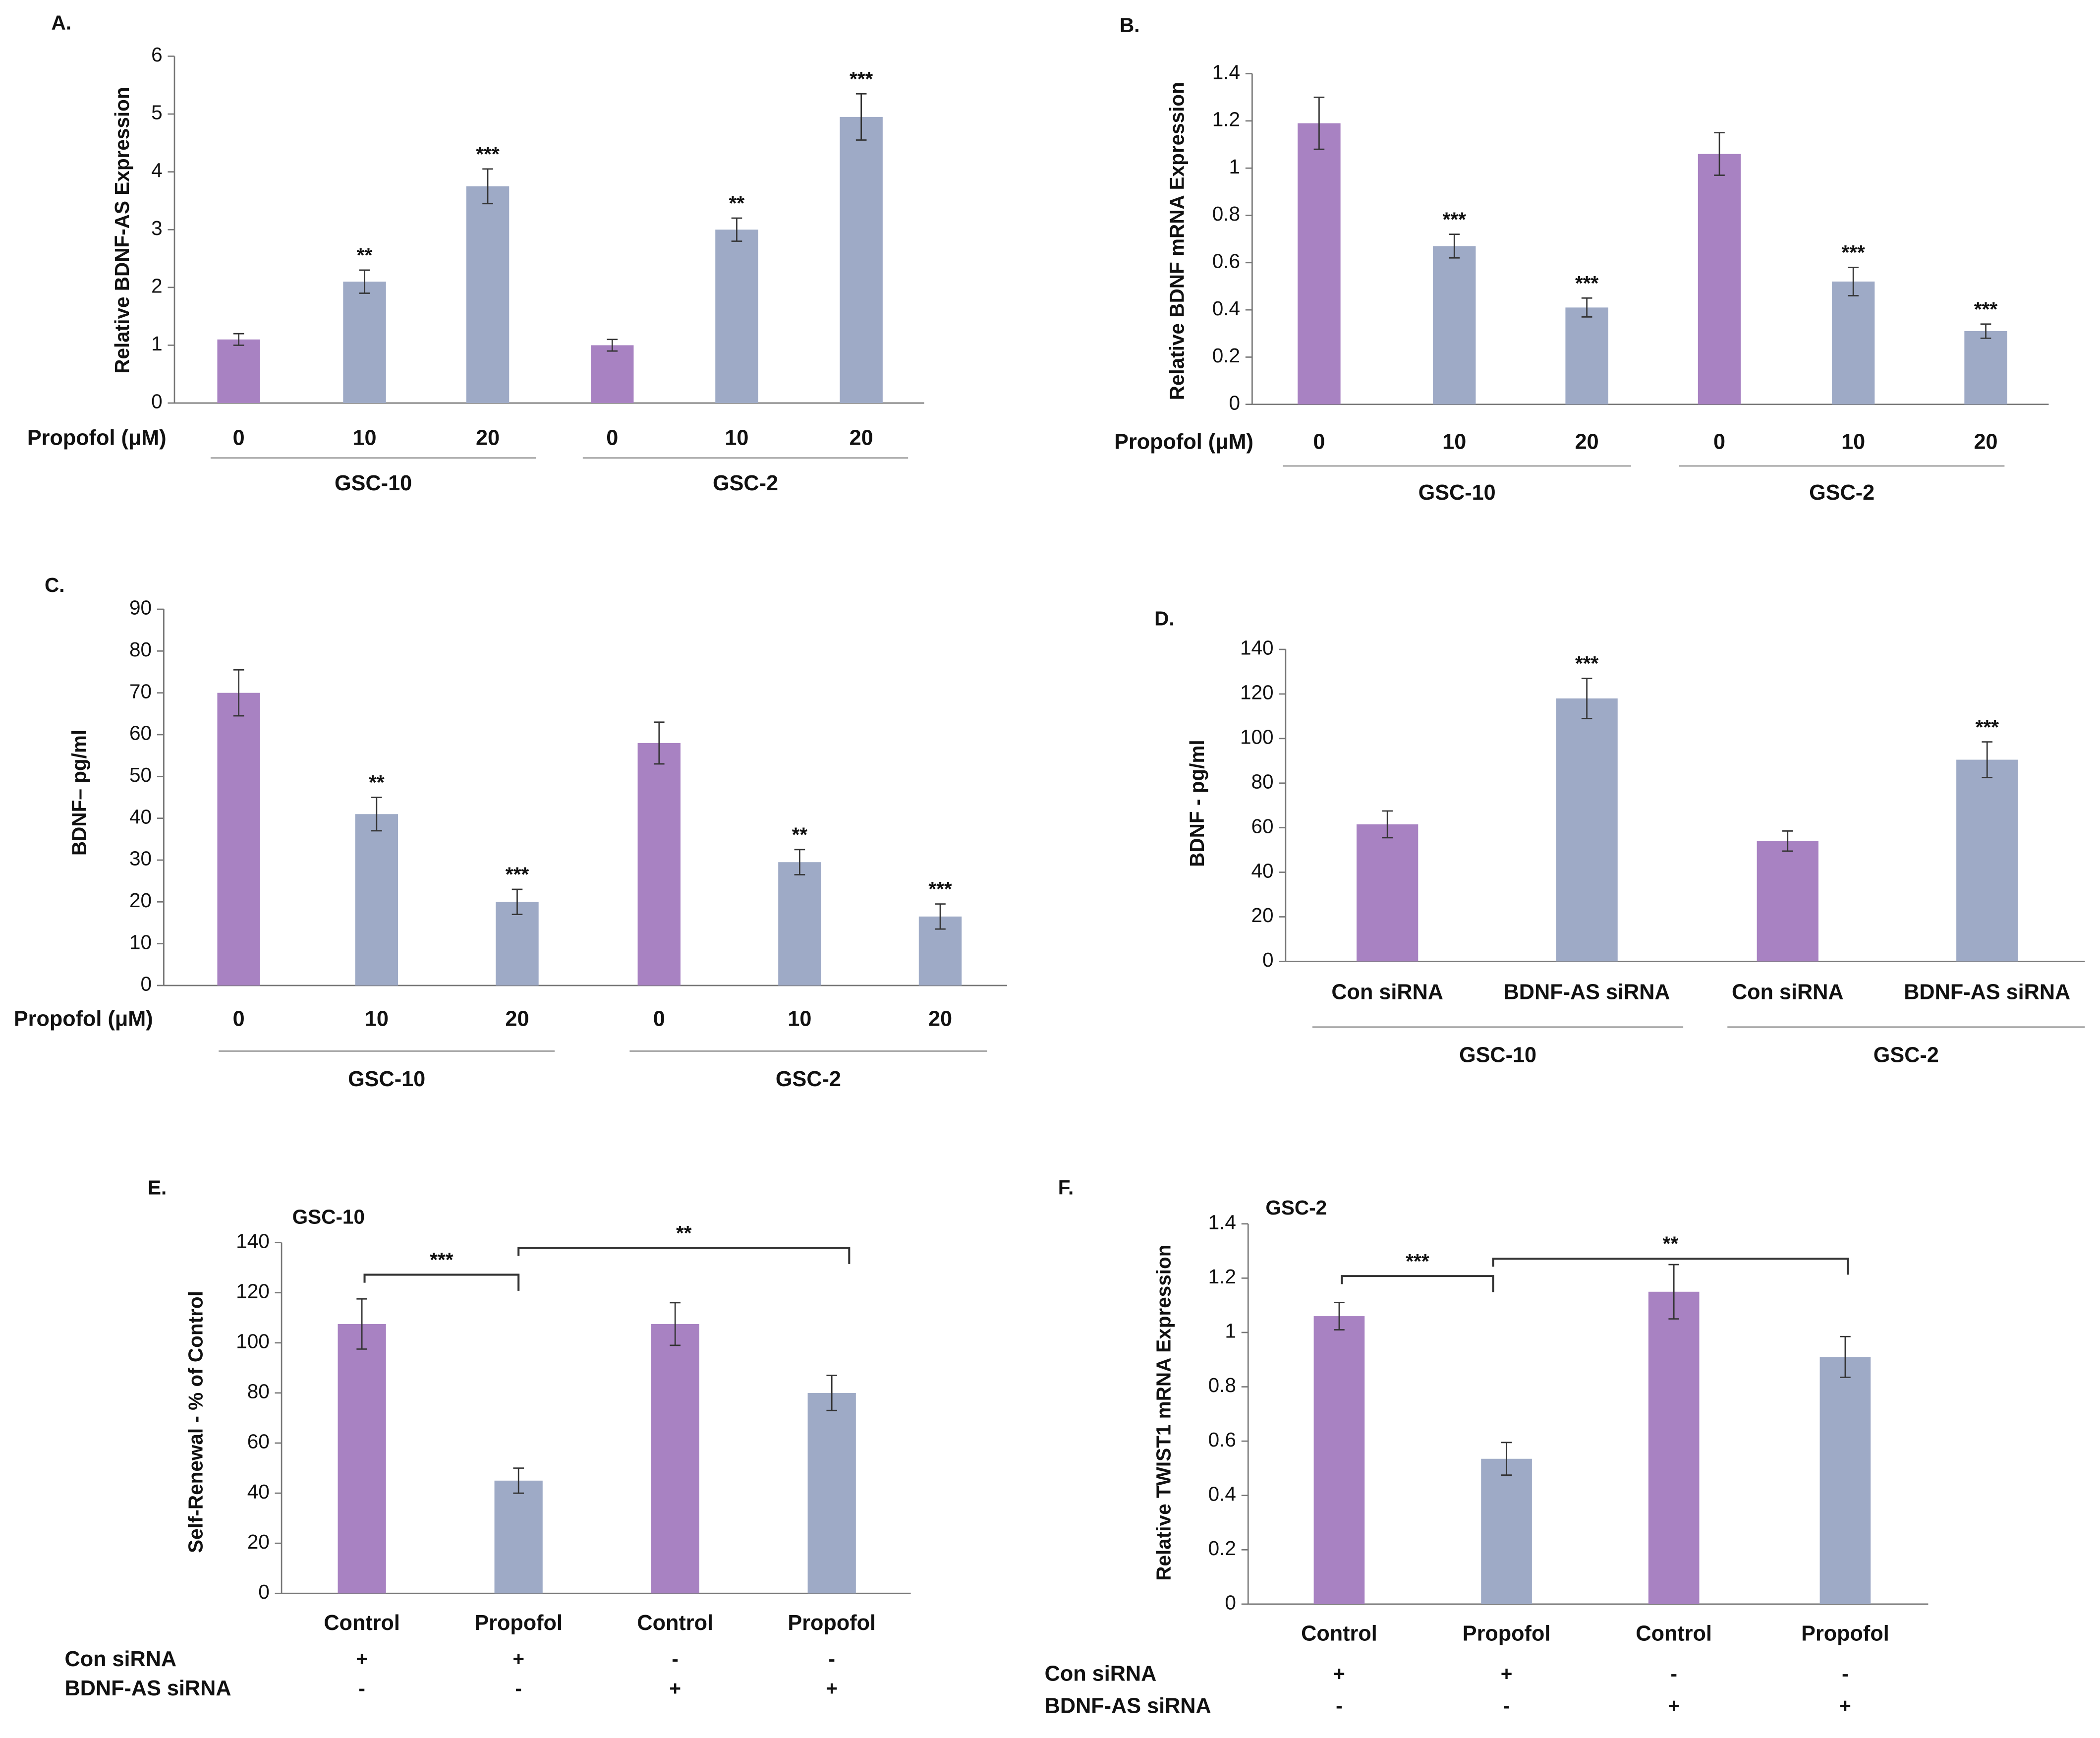  Describe the element at coordinates (259, 1391) in the screenshot. I see `y-tick-label: 80` at that location.